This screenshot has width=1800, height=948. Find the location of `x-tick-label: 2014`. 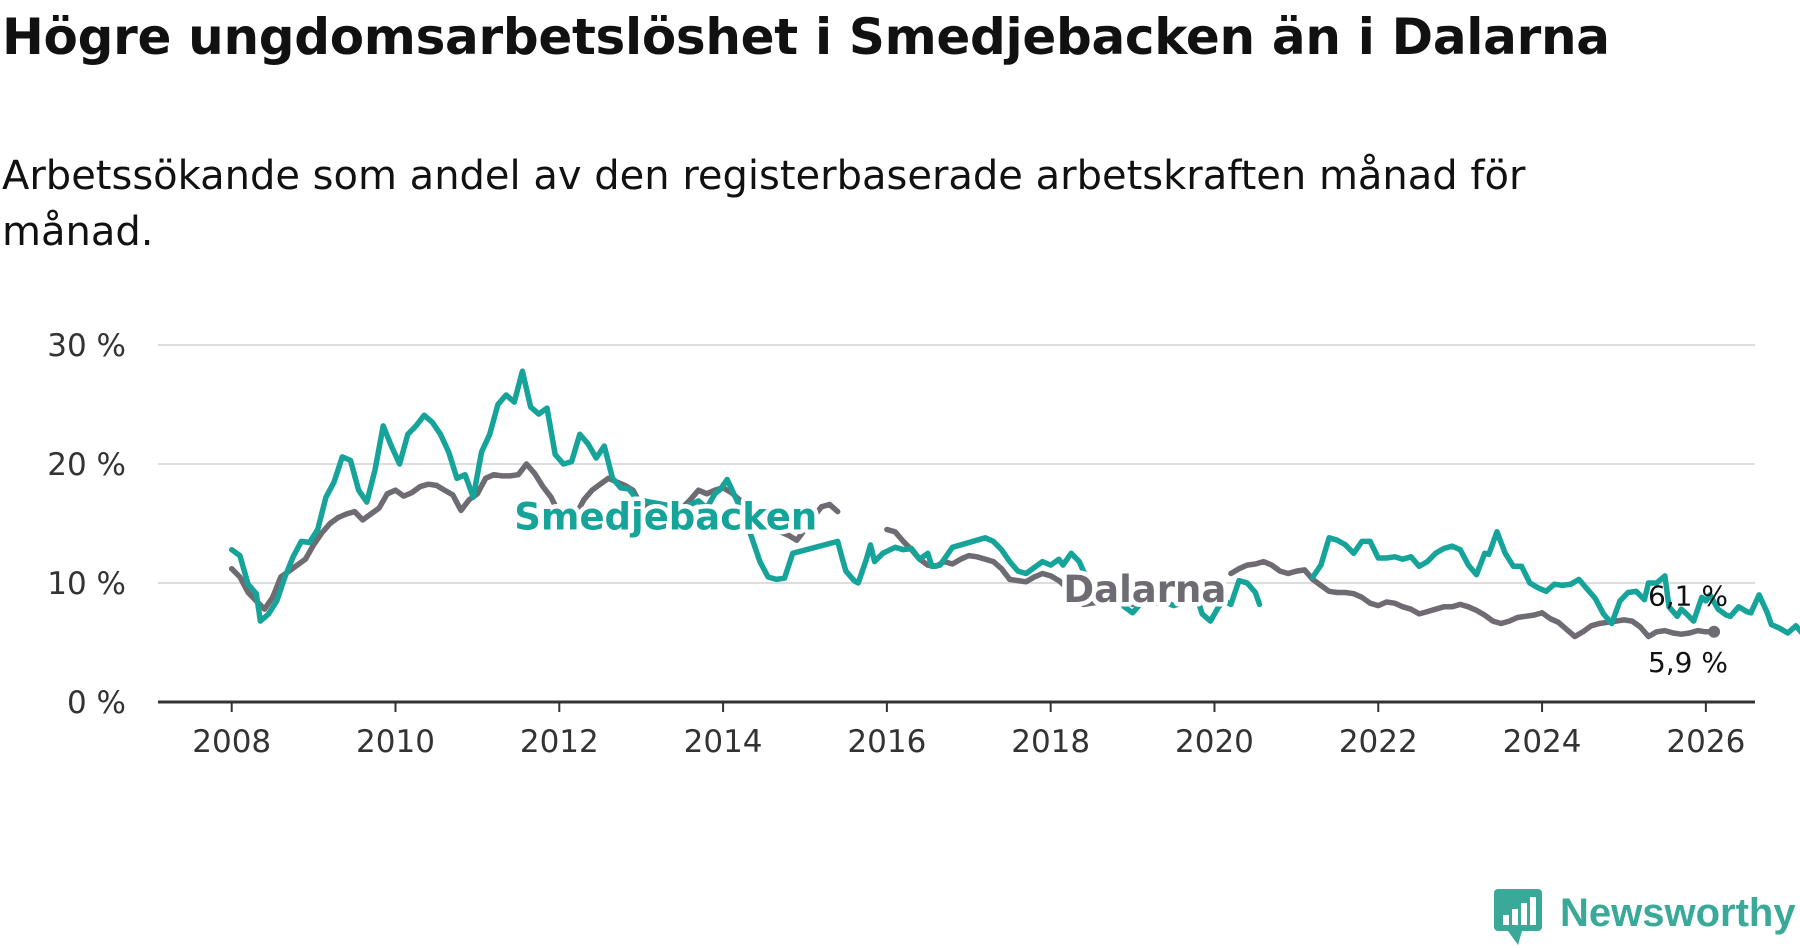

x-tick-label: 2014 is located at coordinates (723, 742).